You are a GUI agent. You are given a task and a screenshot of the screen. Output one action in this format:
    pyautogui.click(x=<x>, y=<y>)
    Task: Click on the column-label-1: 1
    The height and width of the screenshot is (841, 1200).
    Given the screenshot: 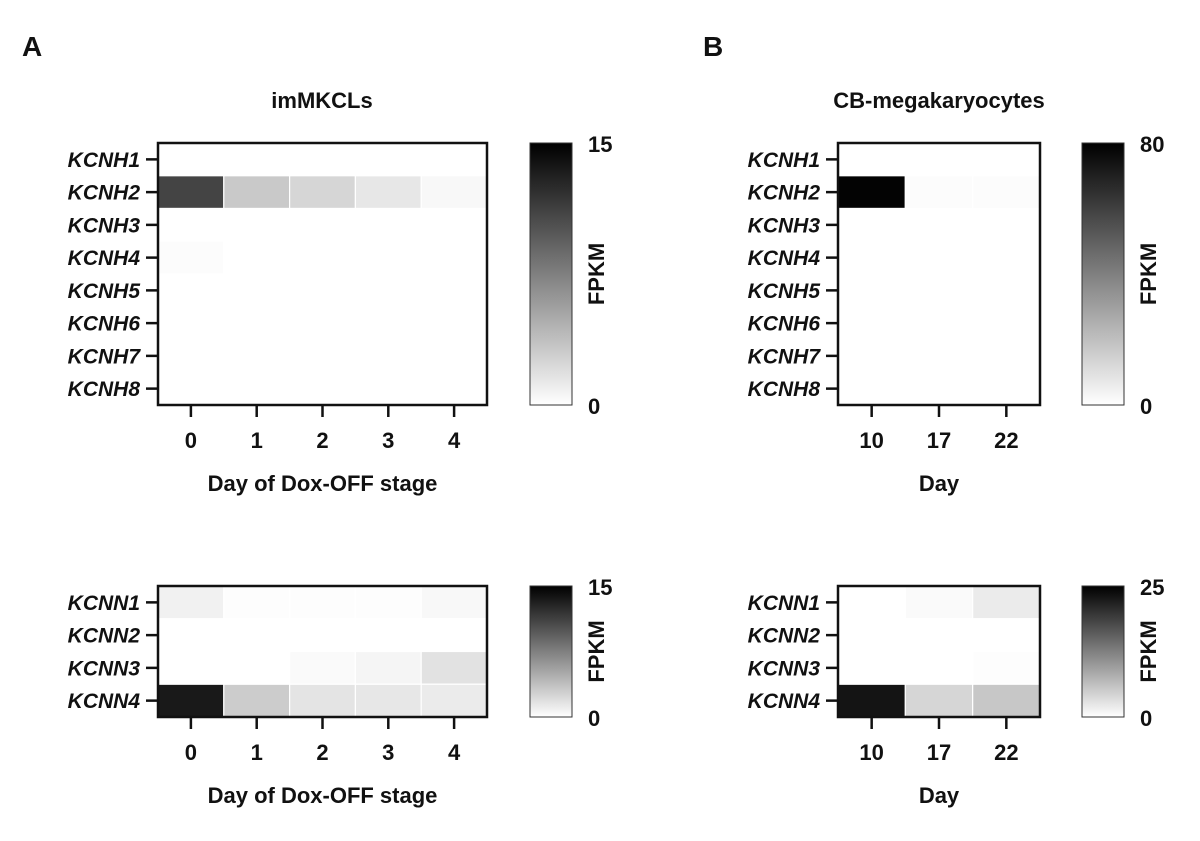 What is the action you would take?
    pyautogui.click(x=257, y=752)
    